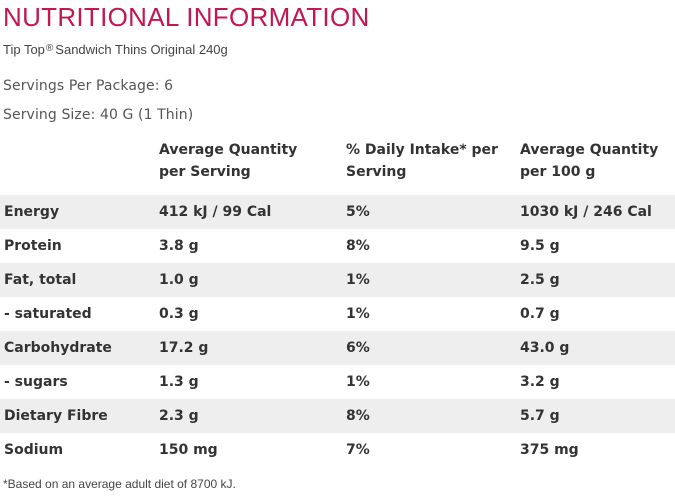 The image size is (675, 497). What do you see at coordinates (33, 246) in the screenshot?
I see `nutrient-name: Protein` at bounding box center [33, 246].